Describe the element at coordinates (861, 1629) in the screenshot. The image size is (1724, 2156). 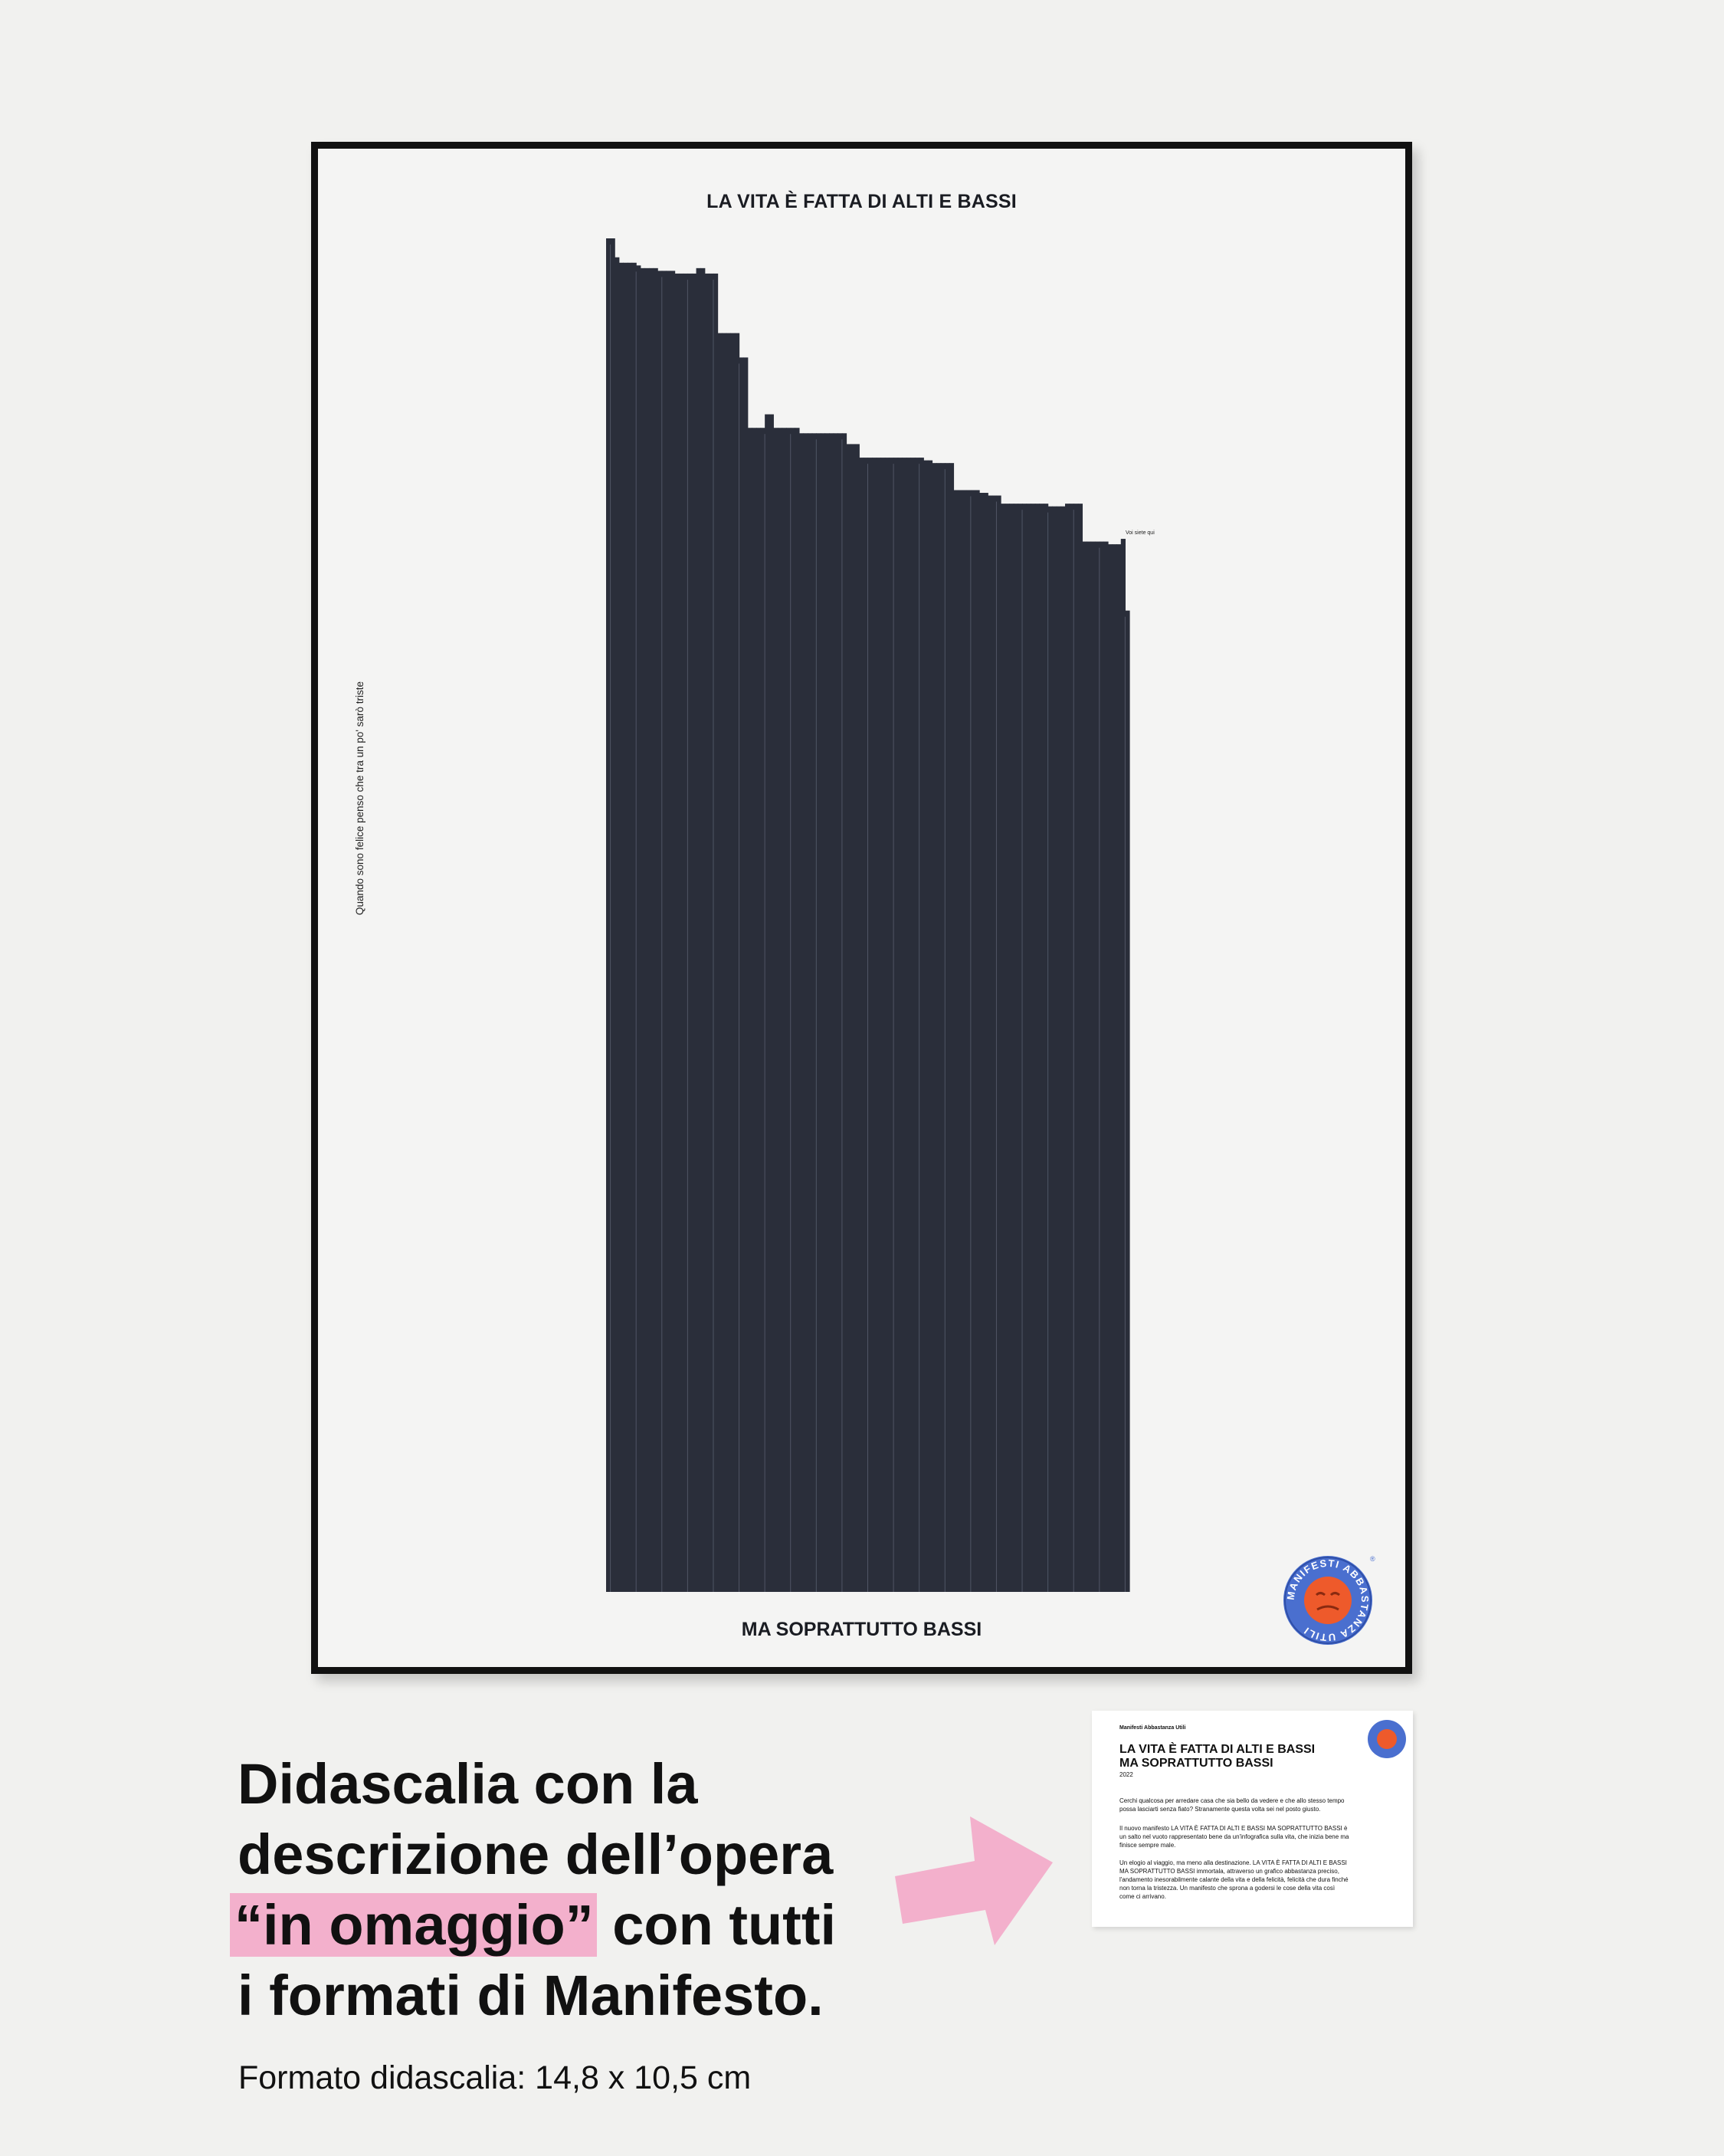
I see `poster-subtitle: MA SOPRATTUTTO BASSI` at that location.